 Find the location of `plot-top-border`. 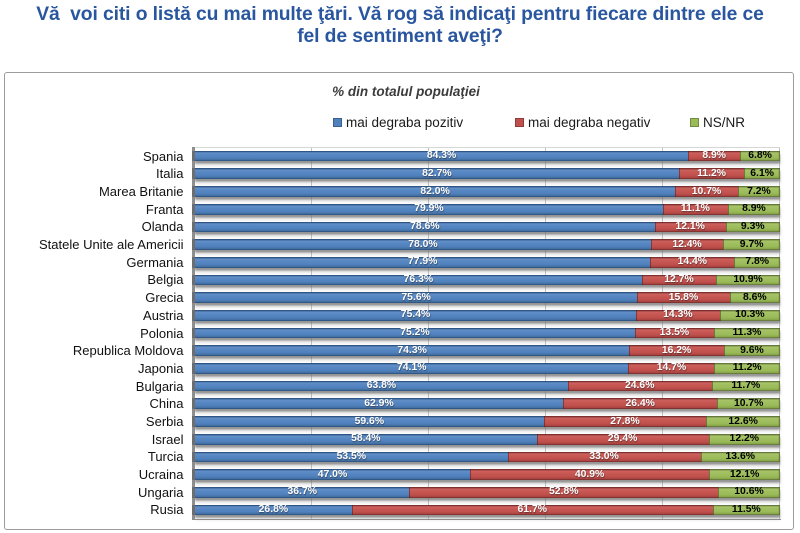

plot-top-border is located at coordinates (486, 147).